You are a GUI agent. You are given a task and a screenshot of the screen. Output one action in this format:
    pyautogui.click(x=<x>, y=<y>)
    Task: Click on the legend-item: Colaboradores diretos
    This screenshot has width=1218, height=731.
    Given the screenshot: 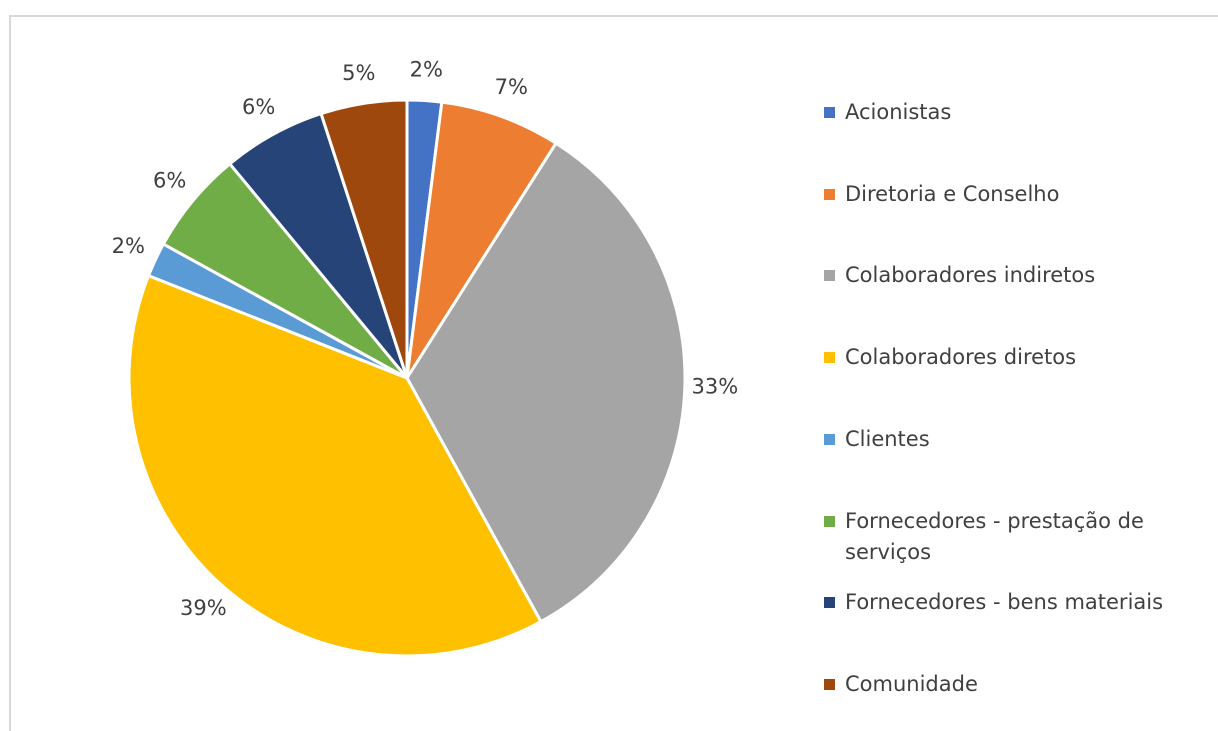 What is the action you would take?
    pyautogui.click(x=1009, y=357)
    